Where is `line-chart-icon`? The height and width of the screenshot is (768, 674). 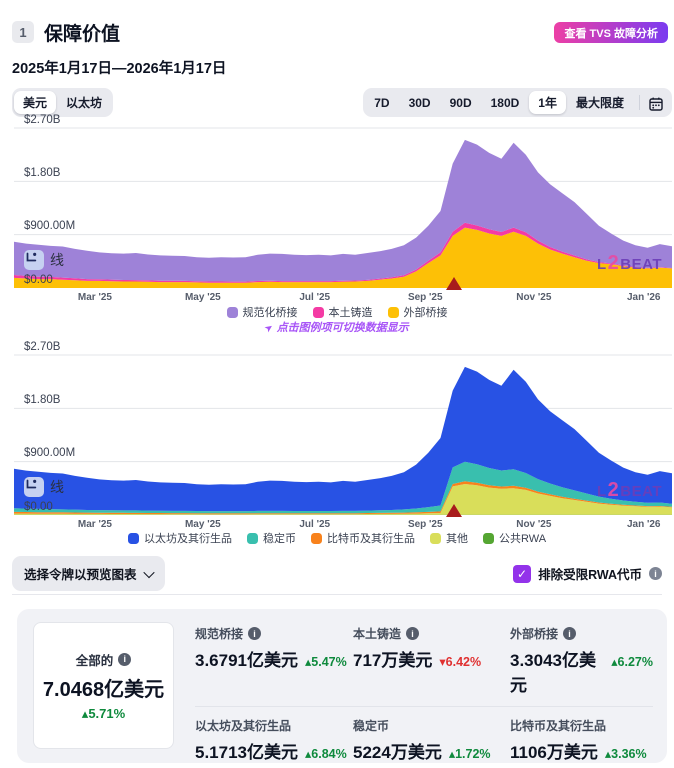 line-chart-icon is located at coordinates (34, 260).